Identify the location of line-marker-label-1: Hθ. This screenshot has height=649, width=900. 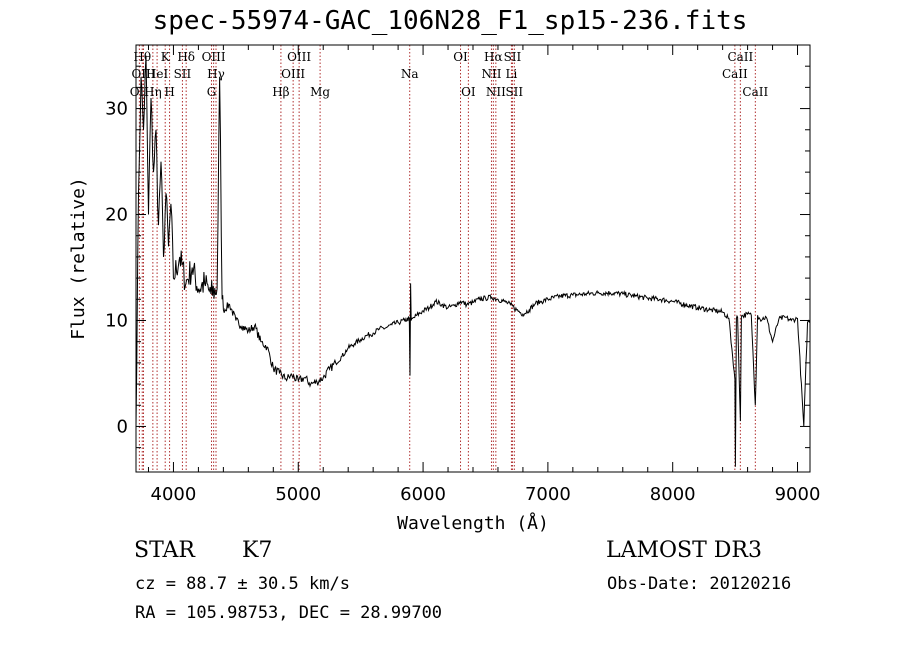
(142, 57).